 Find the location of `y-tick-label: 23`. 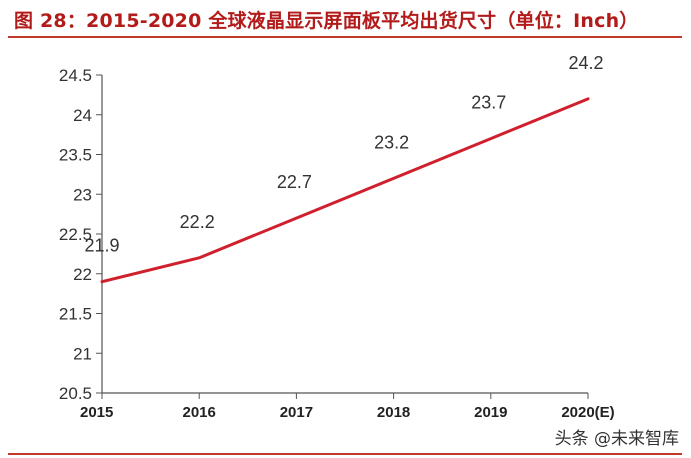

y-tick-label: 23 is located at coordinates (82, 194).